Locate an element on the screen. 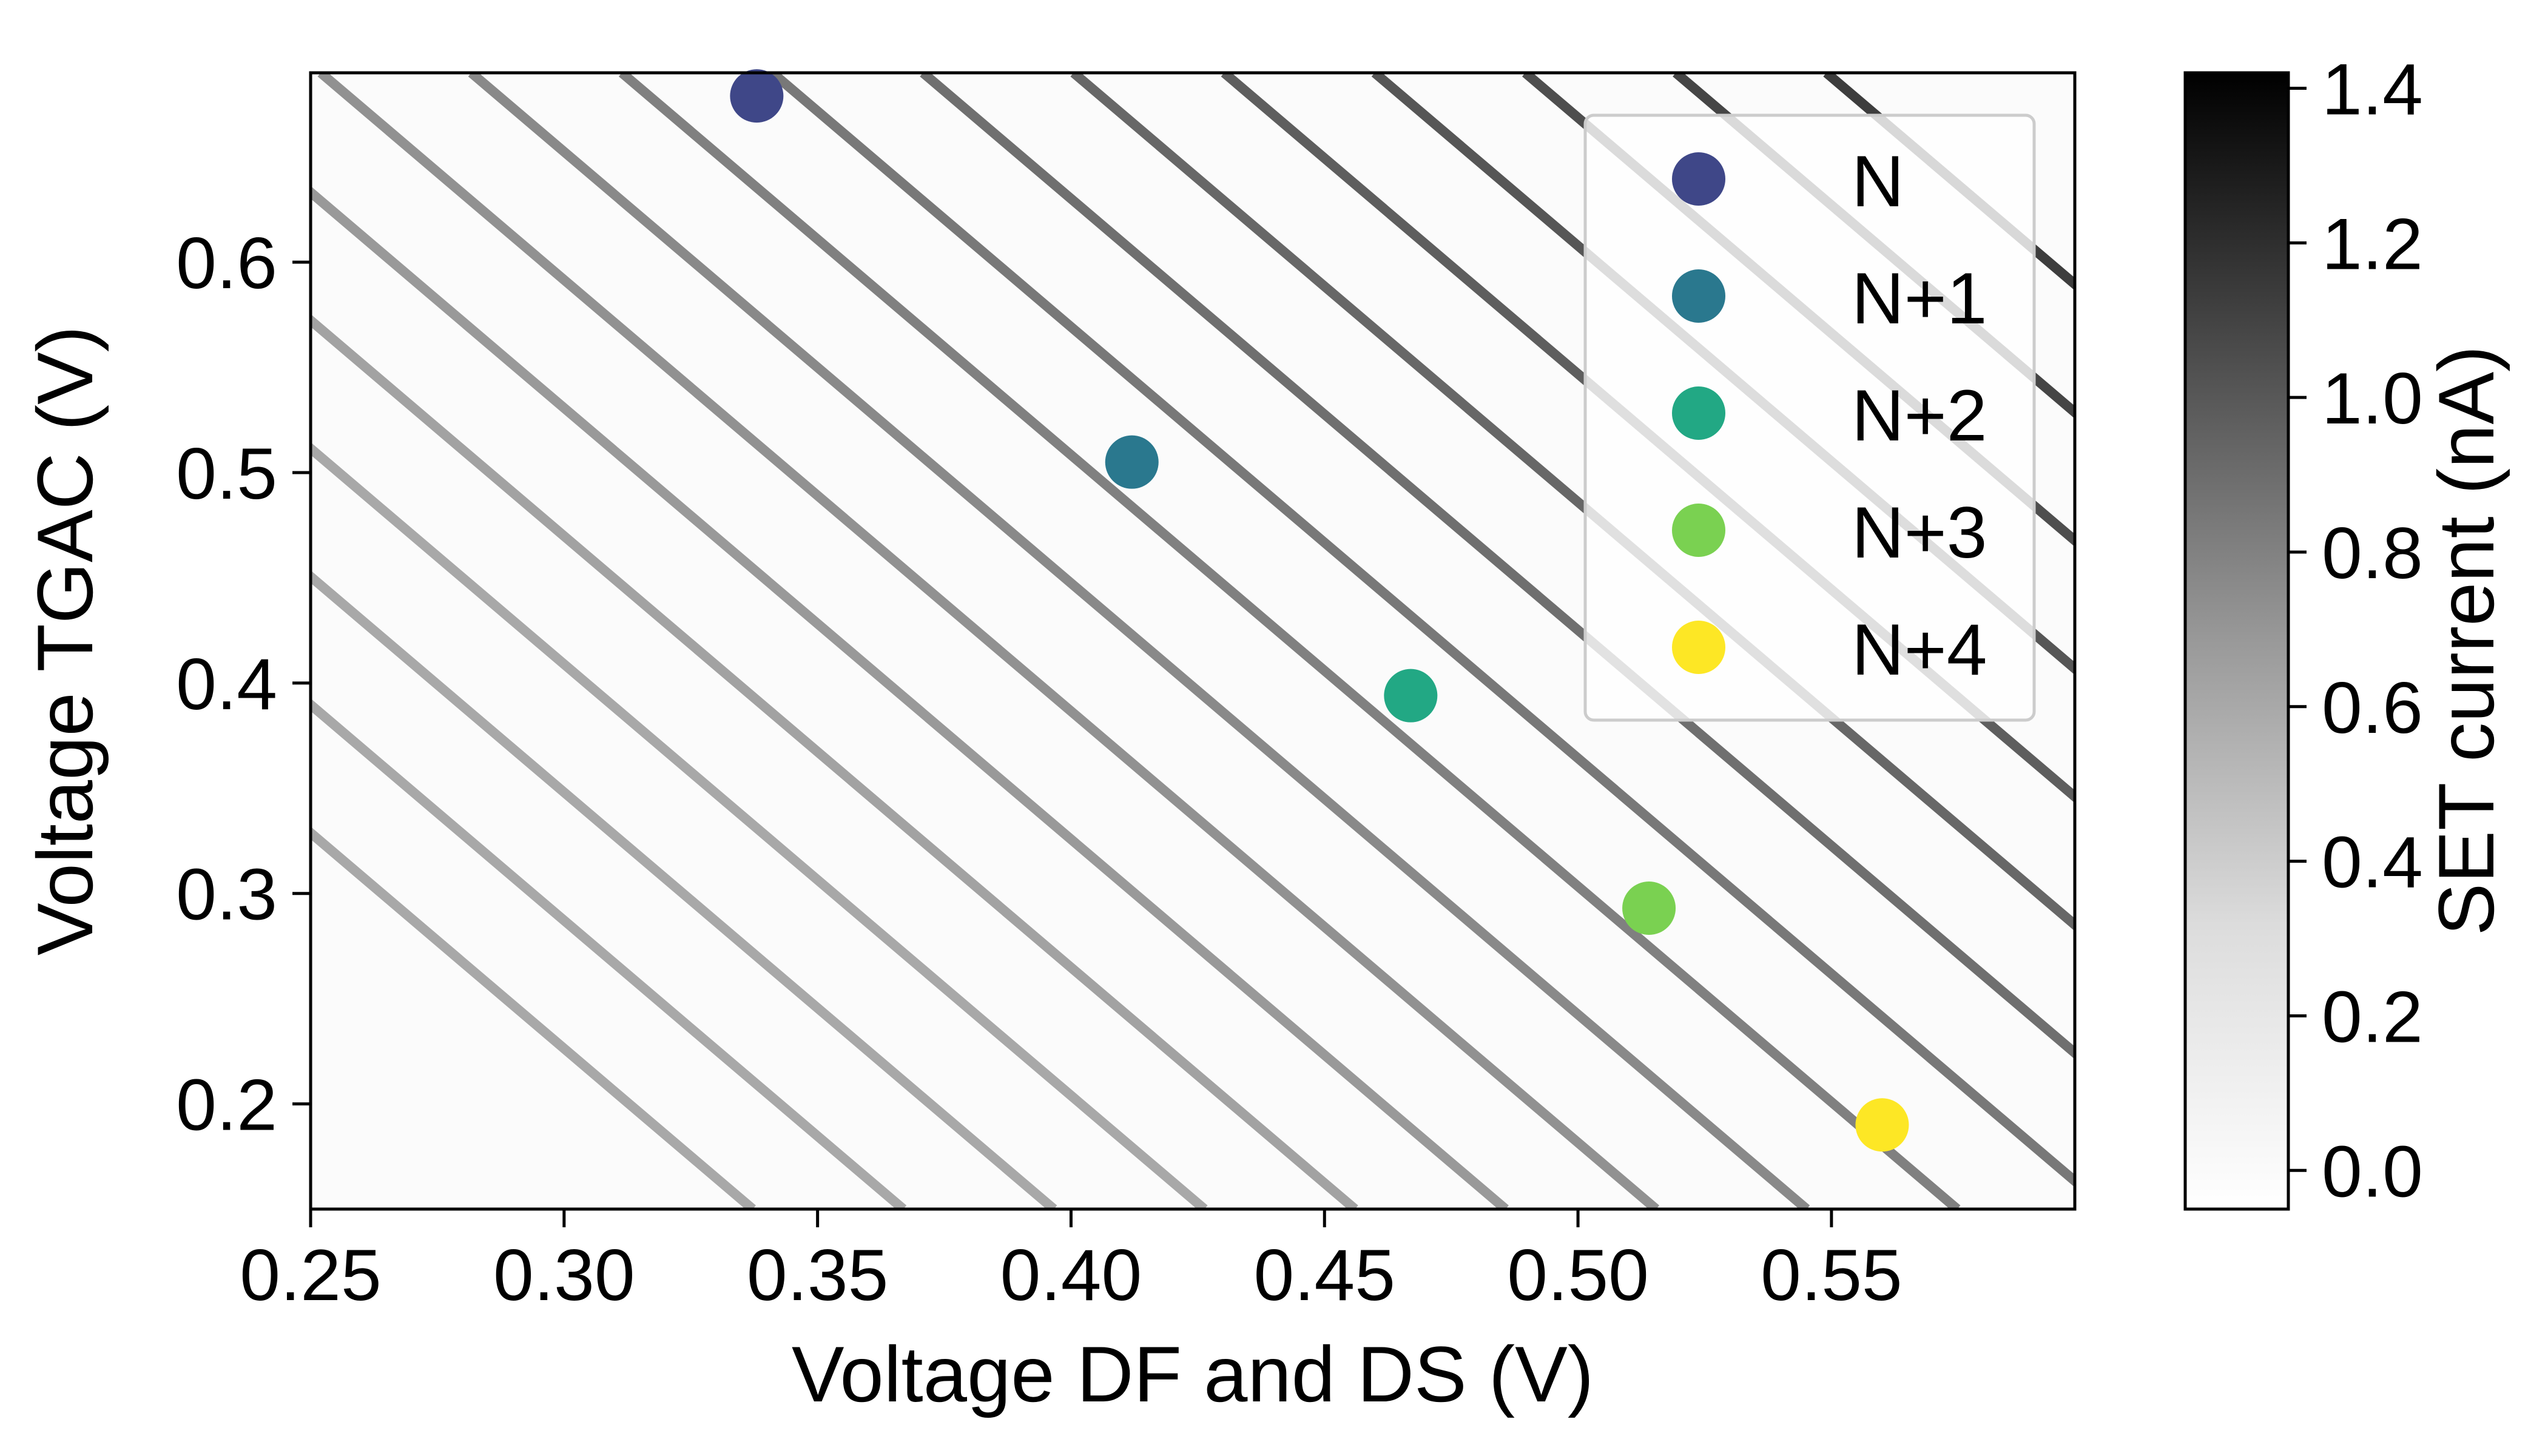 This screenshot has width=2548, height=1456. colorbar-gradient is located at coordinates (2236, 641).